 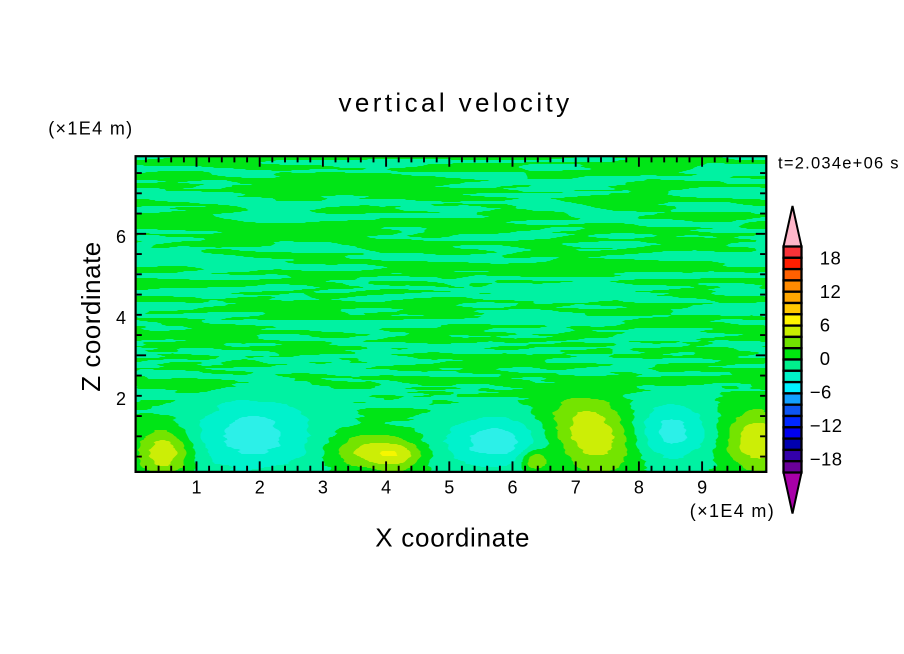 I want to click on svg-text: t=2.034e+06 s, so click(x=839, y=163).